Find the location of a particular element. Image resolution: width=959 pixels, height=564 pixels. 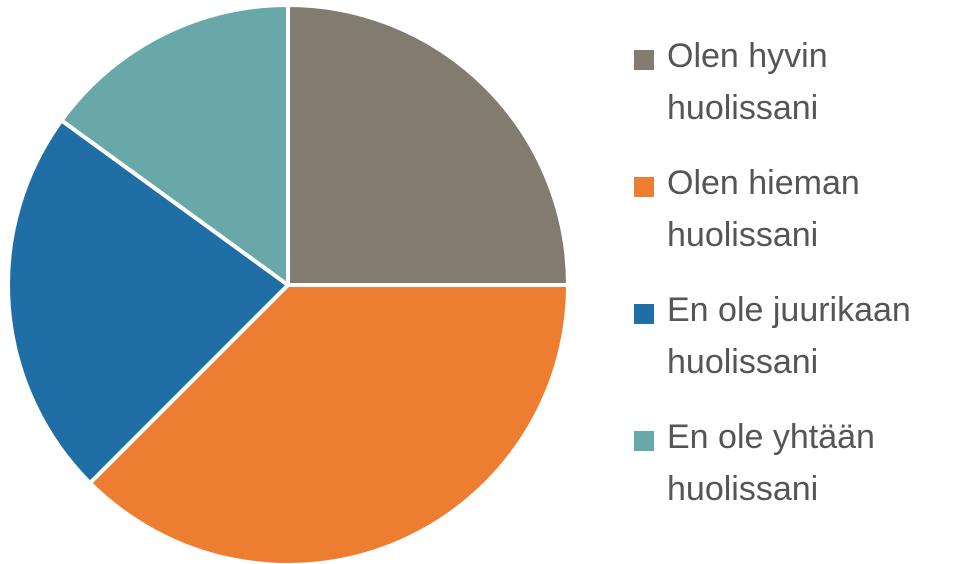

legend-label: Olen hieman huolissani is located at coordinates (763, 209).